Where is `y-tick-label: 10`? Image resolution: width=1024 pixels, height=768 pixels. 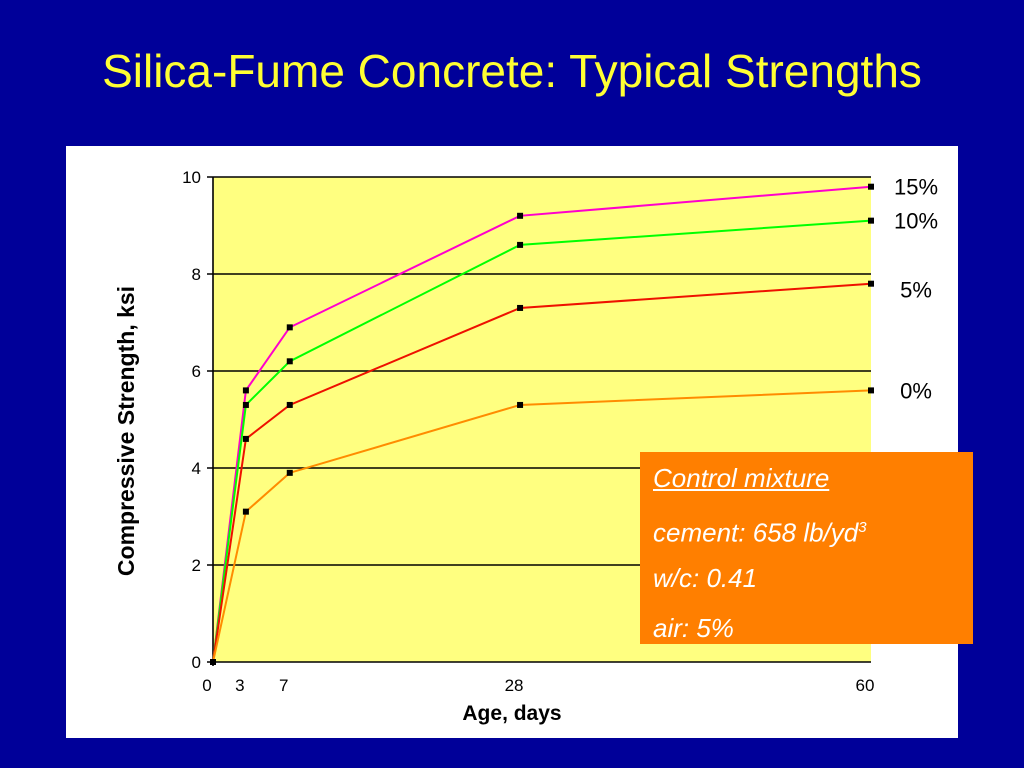
y-tick-label: 10 is located at coordinates (191, 177).